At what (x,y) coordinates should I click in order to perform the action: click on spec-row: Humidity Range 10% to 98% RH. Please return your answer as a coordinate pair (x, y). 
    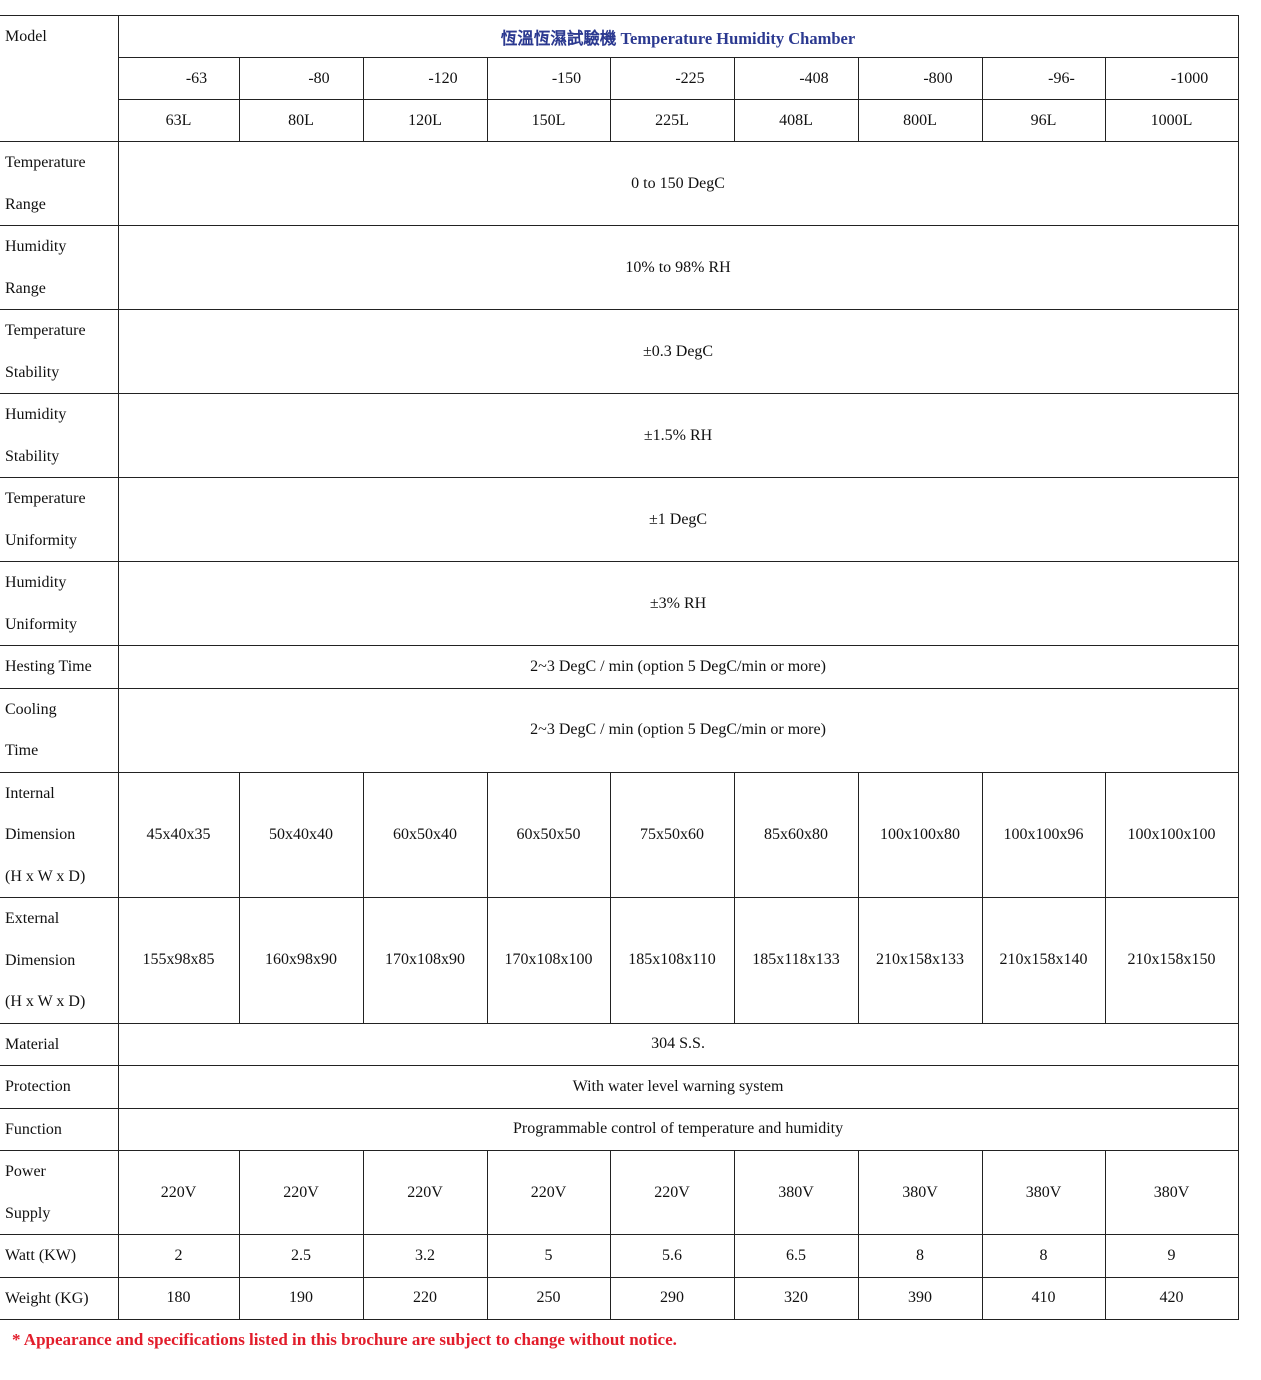
    Looking at the image, I should click on (619, 267).